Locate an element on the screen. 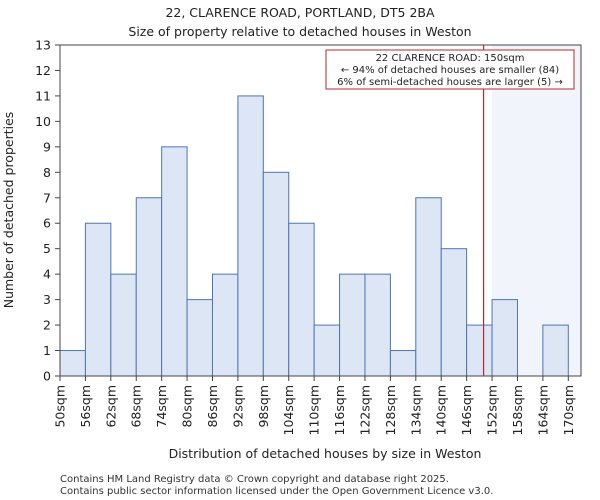  x-tick-label: 68sqm is located at coordinates (136, 406).